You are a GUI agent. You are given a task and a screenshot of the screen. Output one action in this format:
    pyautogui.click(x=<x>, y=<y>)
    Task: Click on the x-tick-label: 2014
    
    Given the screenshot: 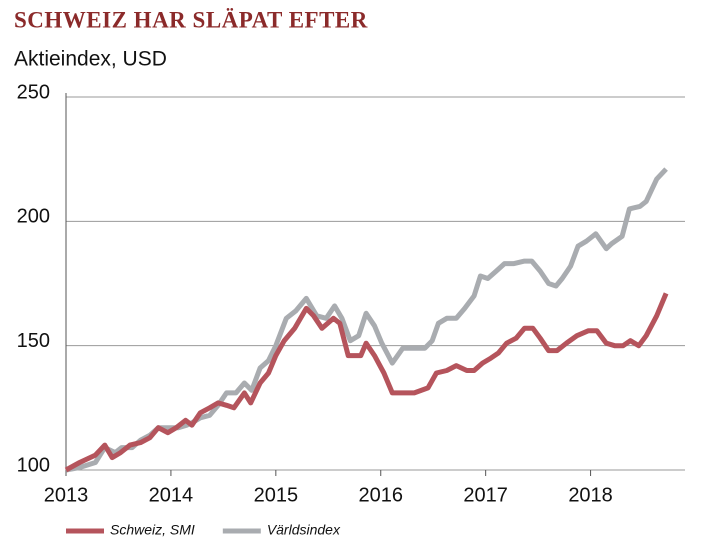 What is the action you would take?
    pyautogui.click(x=171, y=495)
    